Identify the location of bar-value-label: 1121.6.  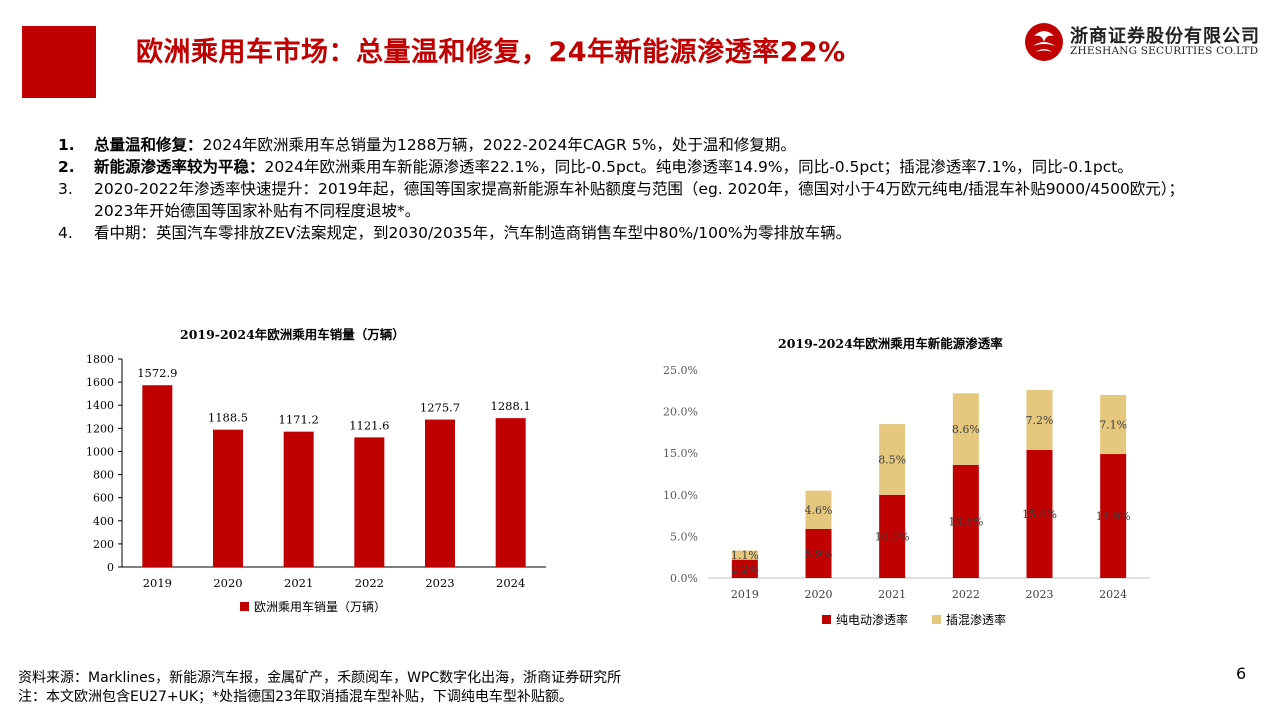
(369, 425).